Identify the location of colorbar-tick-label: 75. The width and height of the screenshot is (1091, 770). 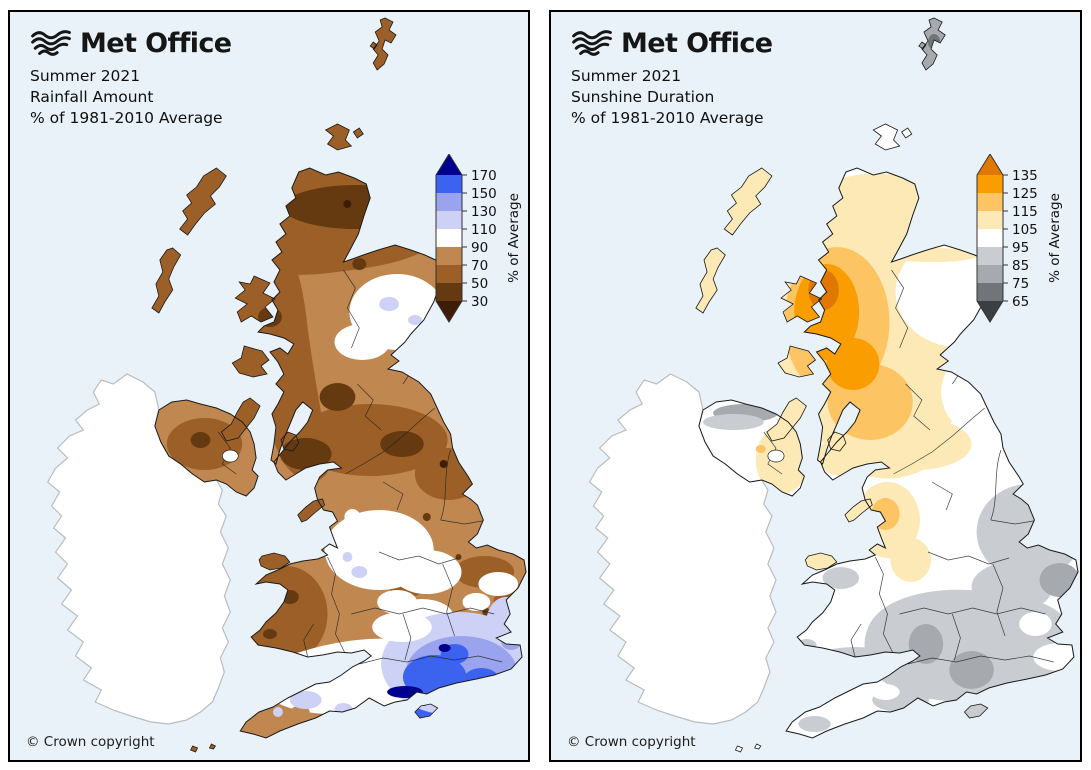
(1020, 284).